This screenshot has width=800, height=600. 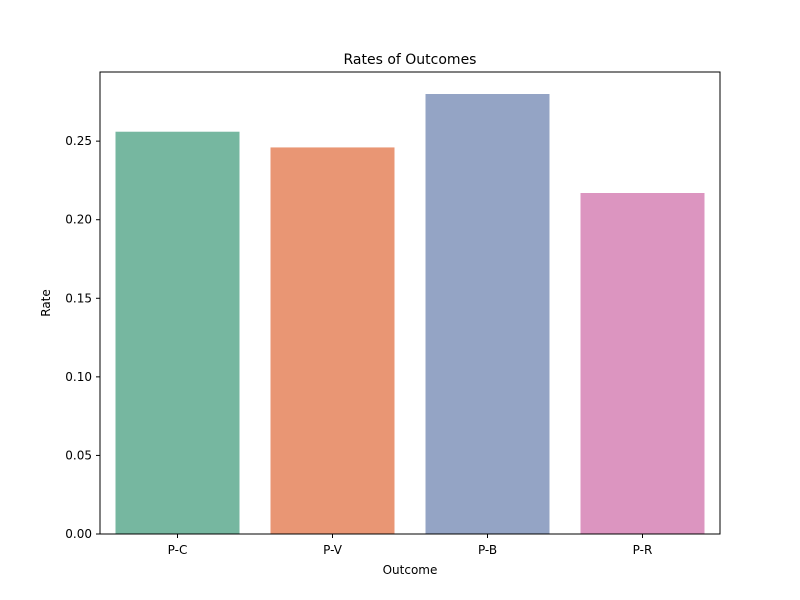 I want to click on x-tick-label: P-C, so click(x=178, y=550).